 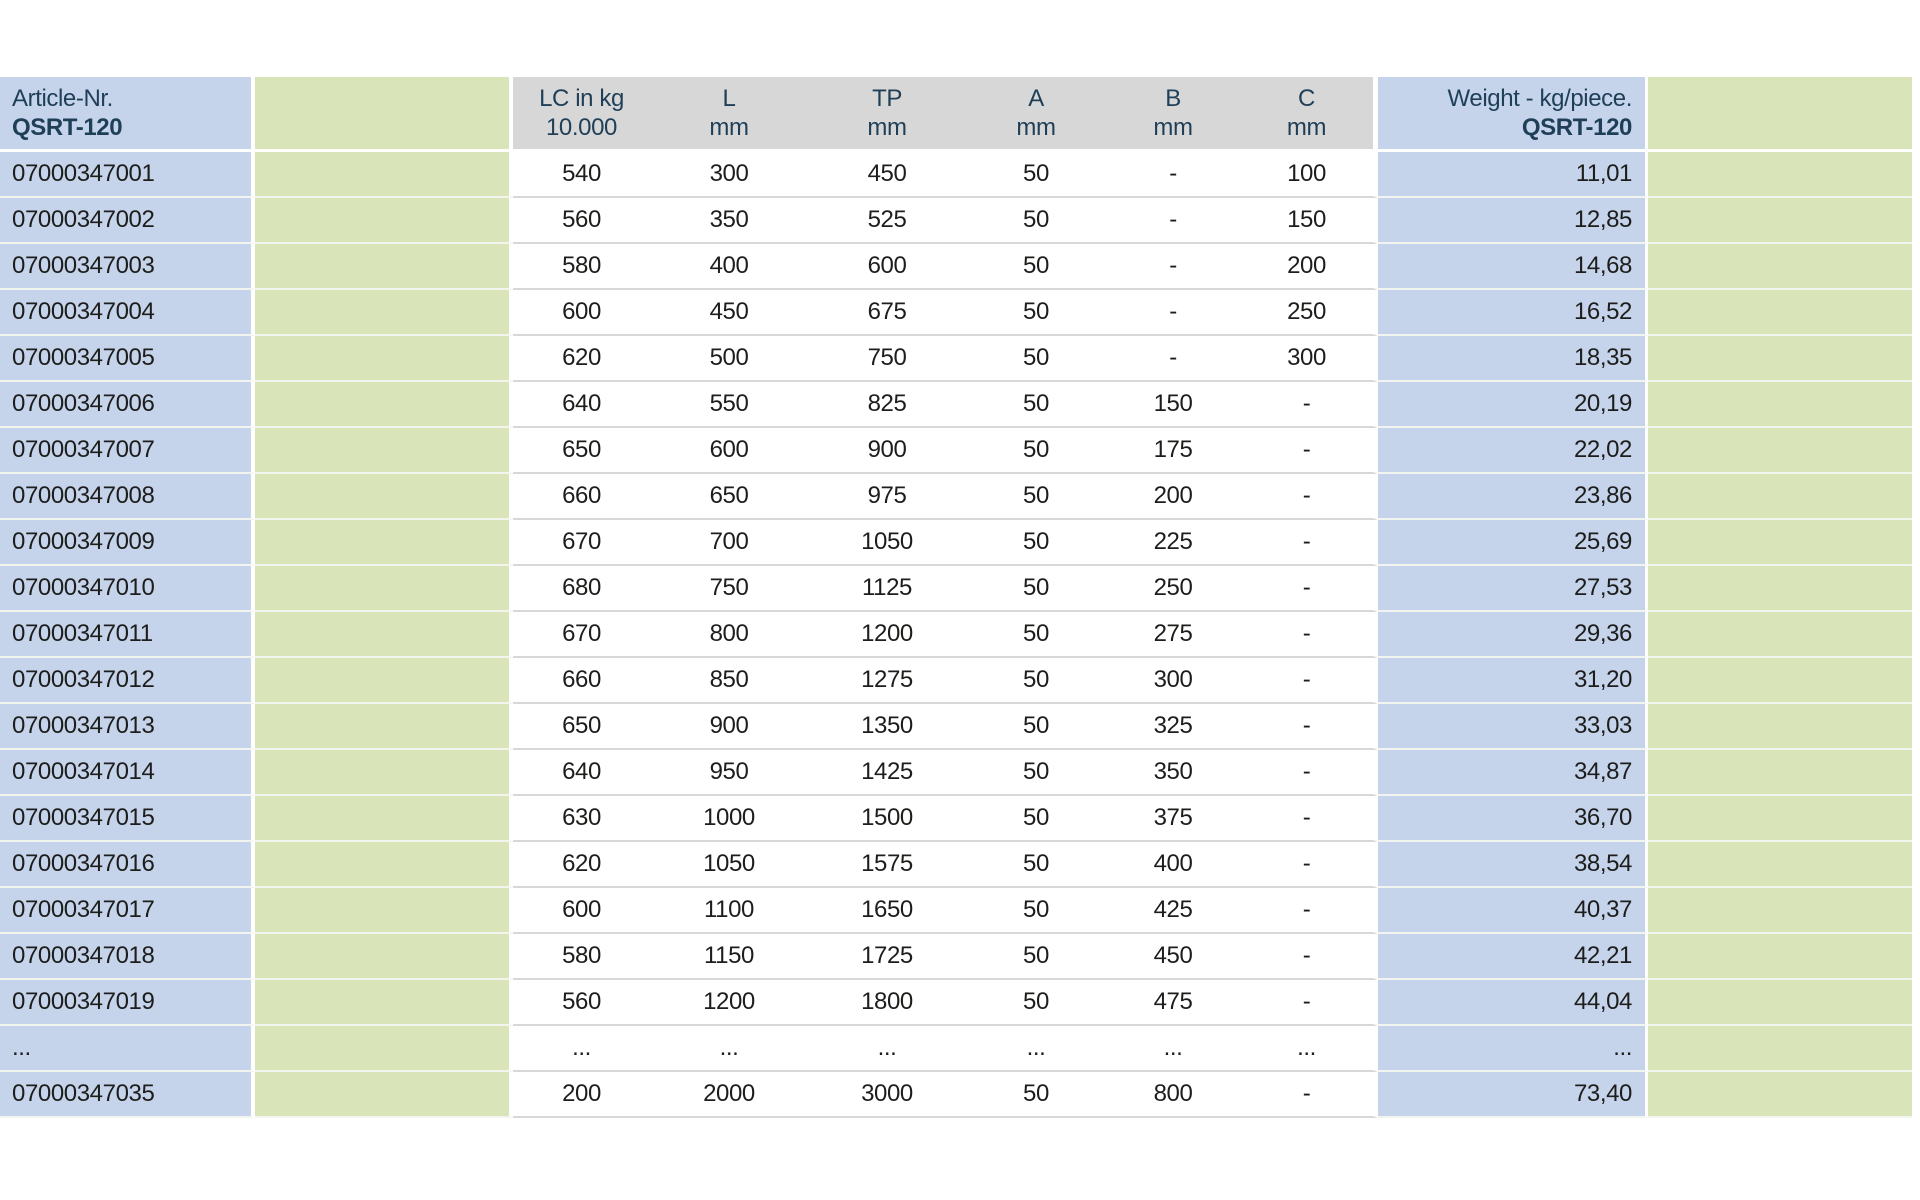 What do you see at coordinates (887, 175) in the screenshot?
I see `cell-tp: 450` at bounding box center [887, 175].